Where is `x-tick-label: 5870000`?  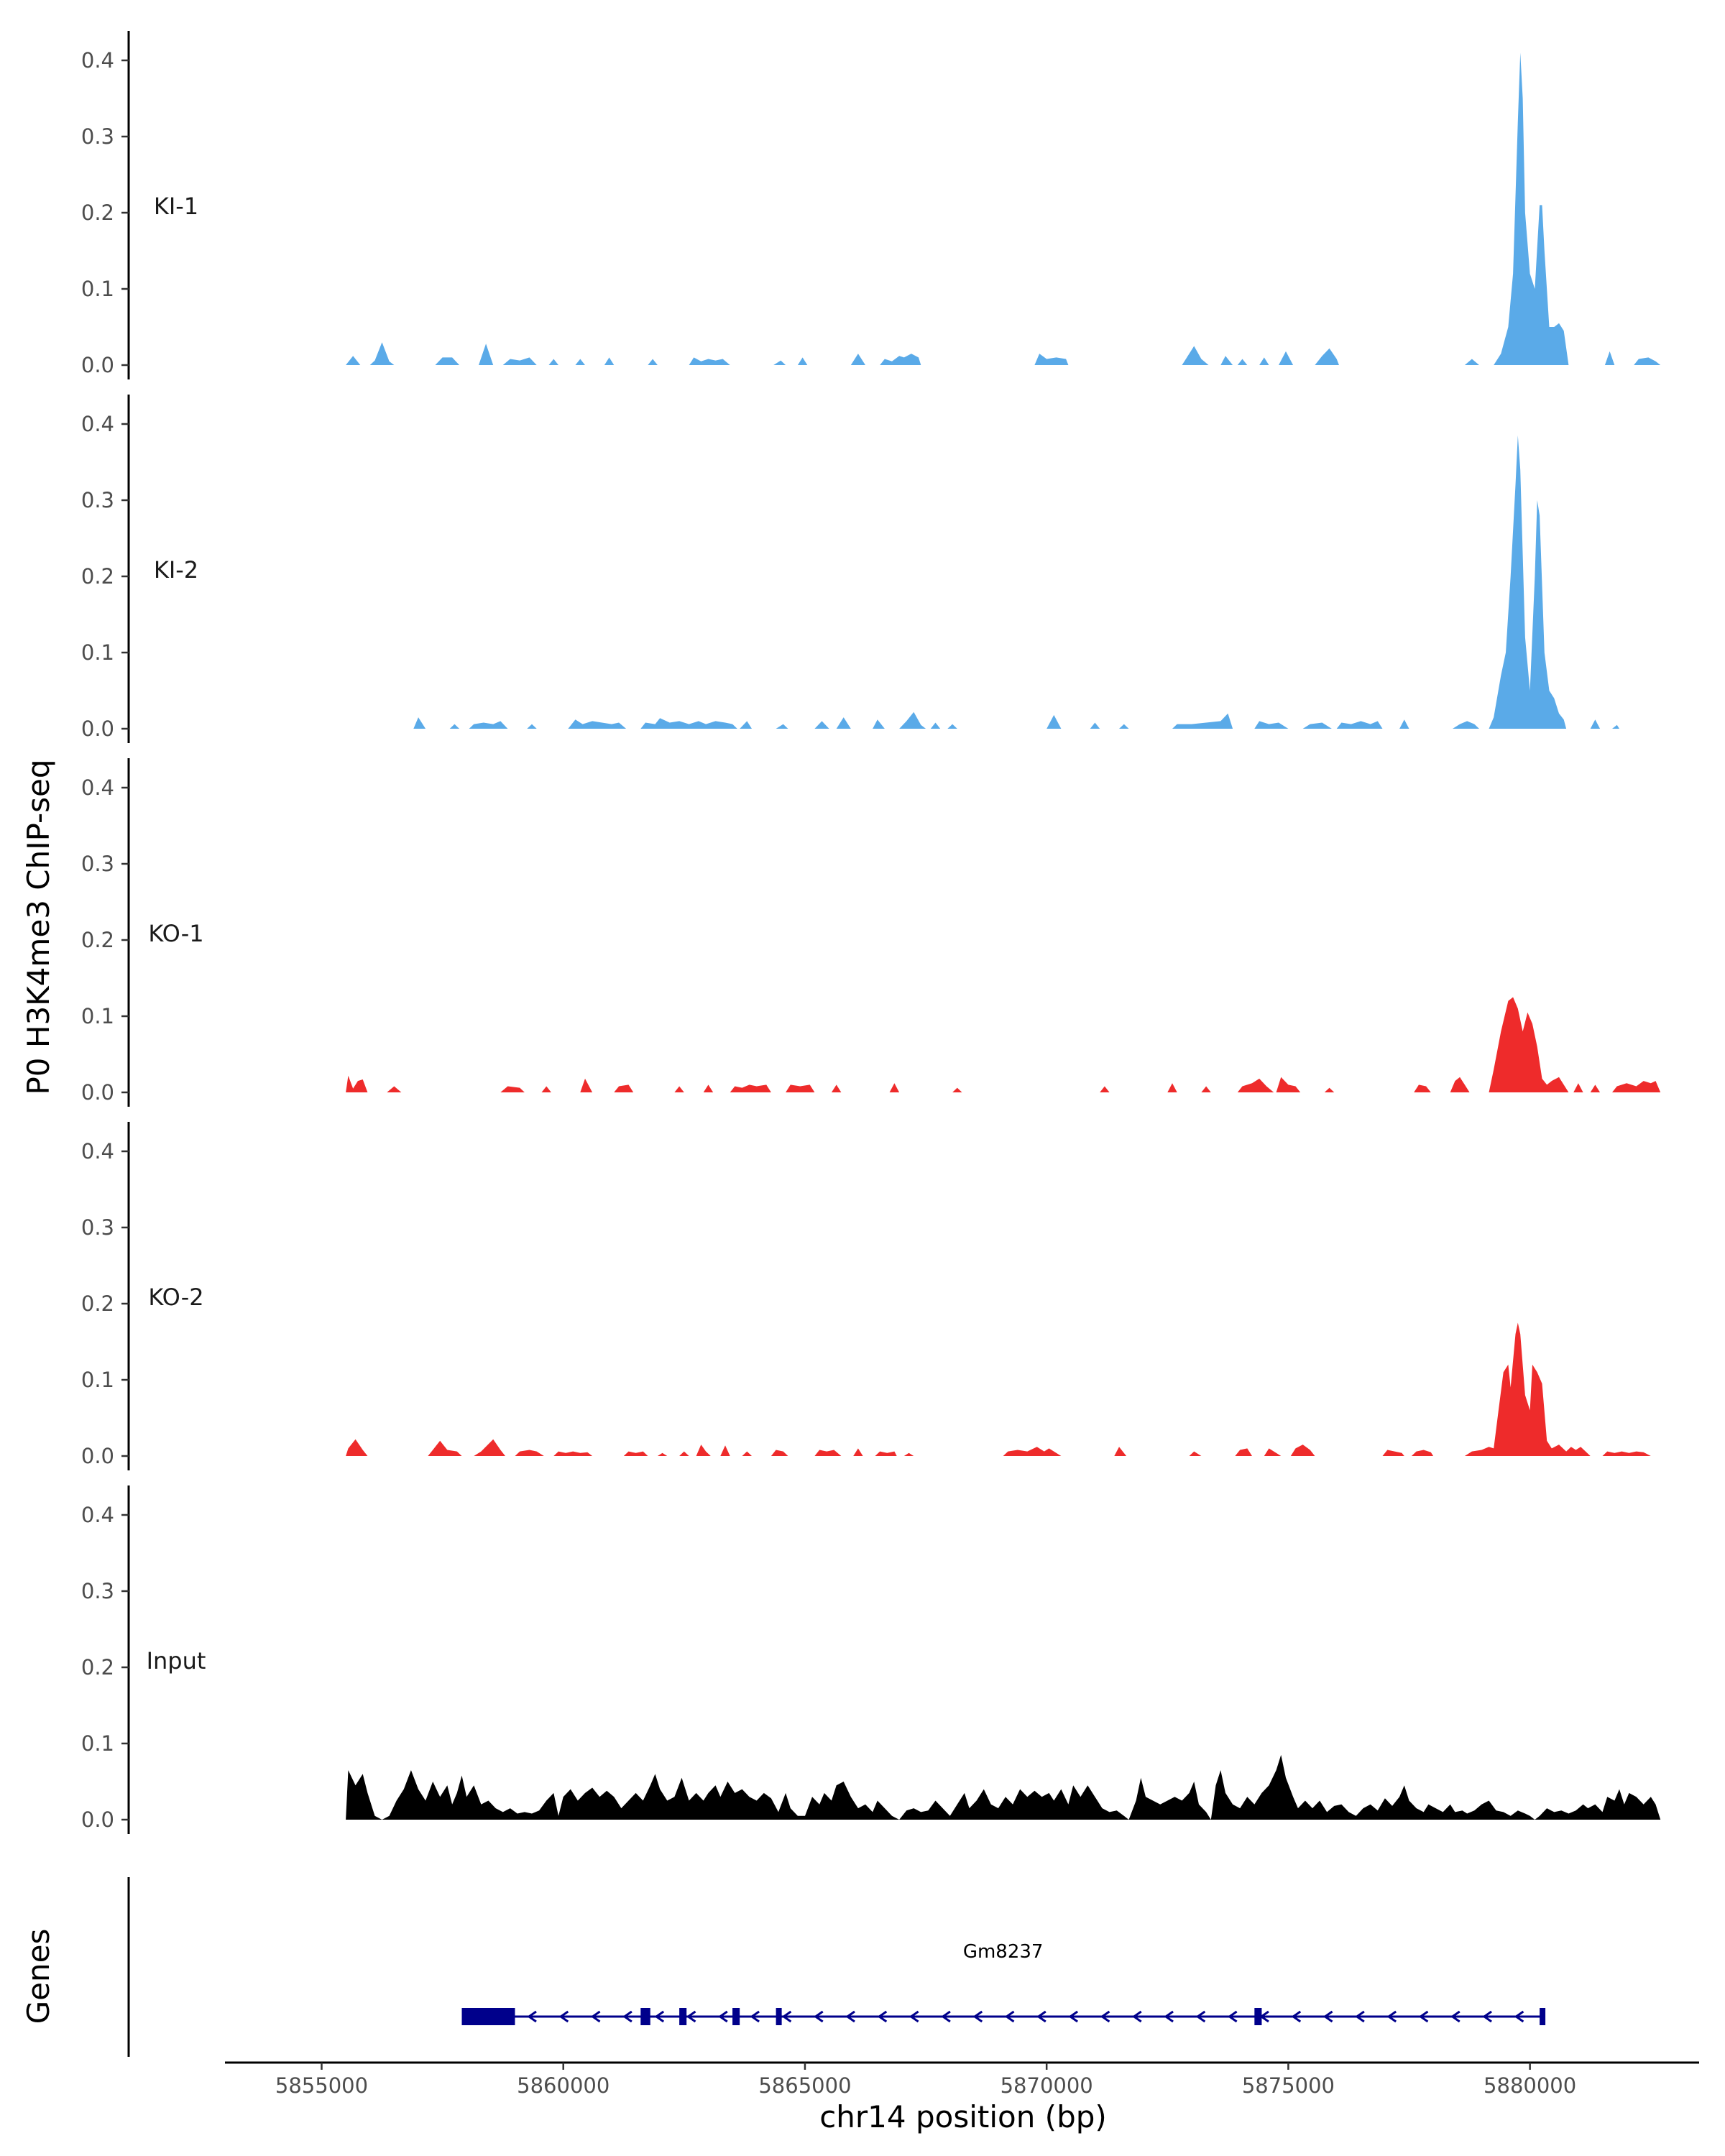
x-tick-label: 5870000 is located at coordinates (1046, 2085).